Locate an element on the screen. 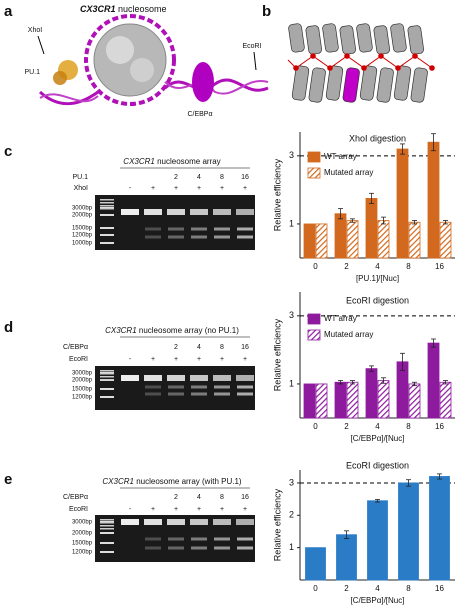 This screenshot has height=613, width=474. x-tick-label: 2 is located at coordinates (346, 588).